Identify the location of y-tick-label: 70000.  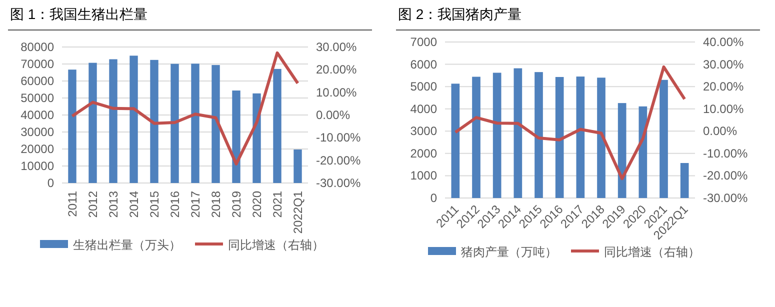
(37, 64).